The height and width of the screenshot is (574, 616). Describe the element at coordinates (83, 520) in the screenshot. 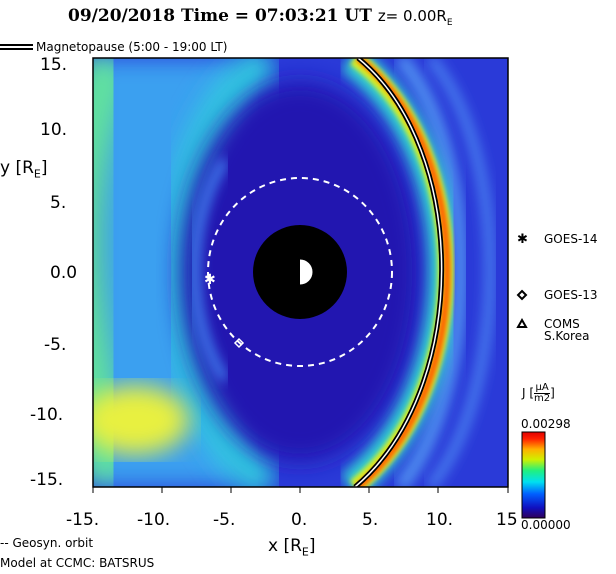

I see `x-tick: -15.` at that location.